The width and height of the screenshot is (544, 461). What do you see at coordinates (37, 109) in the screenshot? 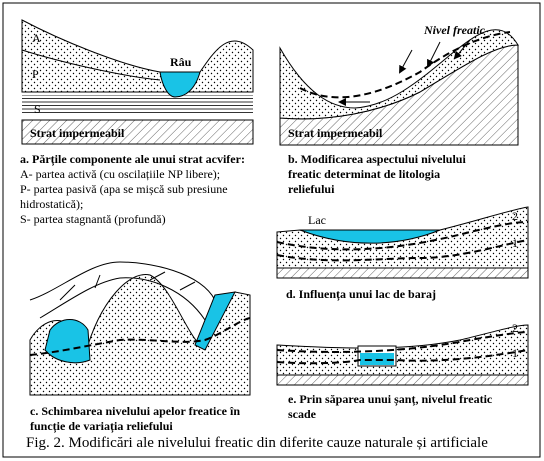
I see `label: S` at bounding box center [37, 109].